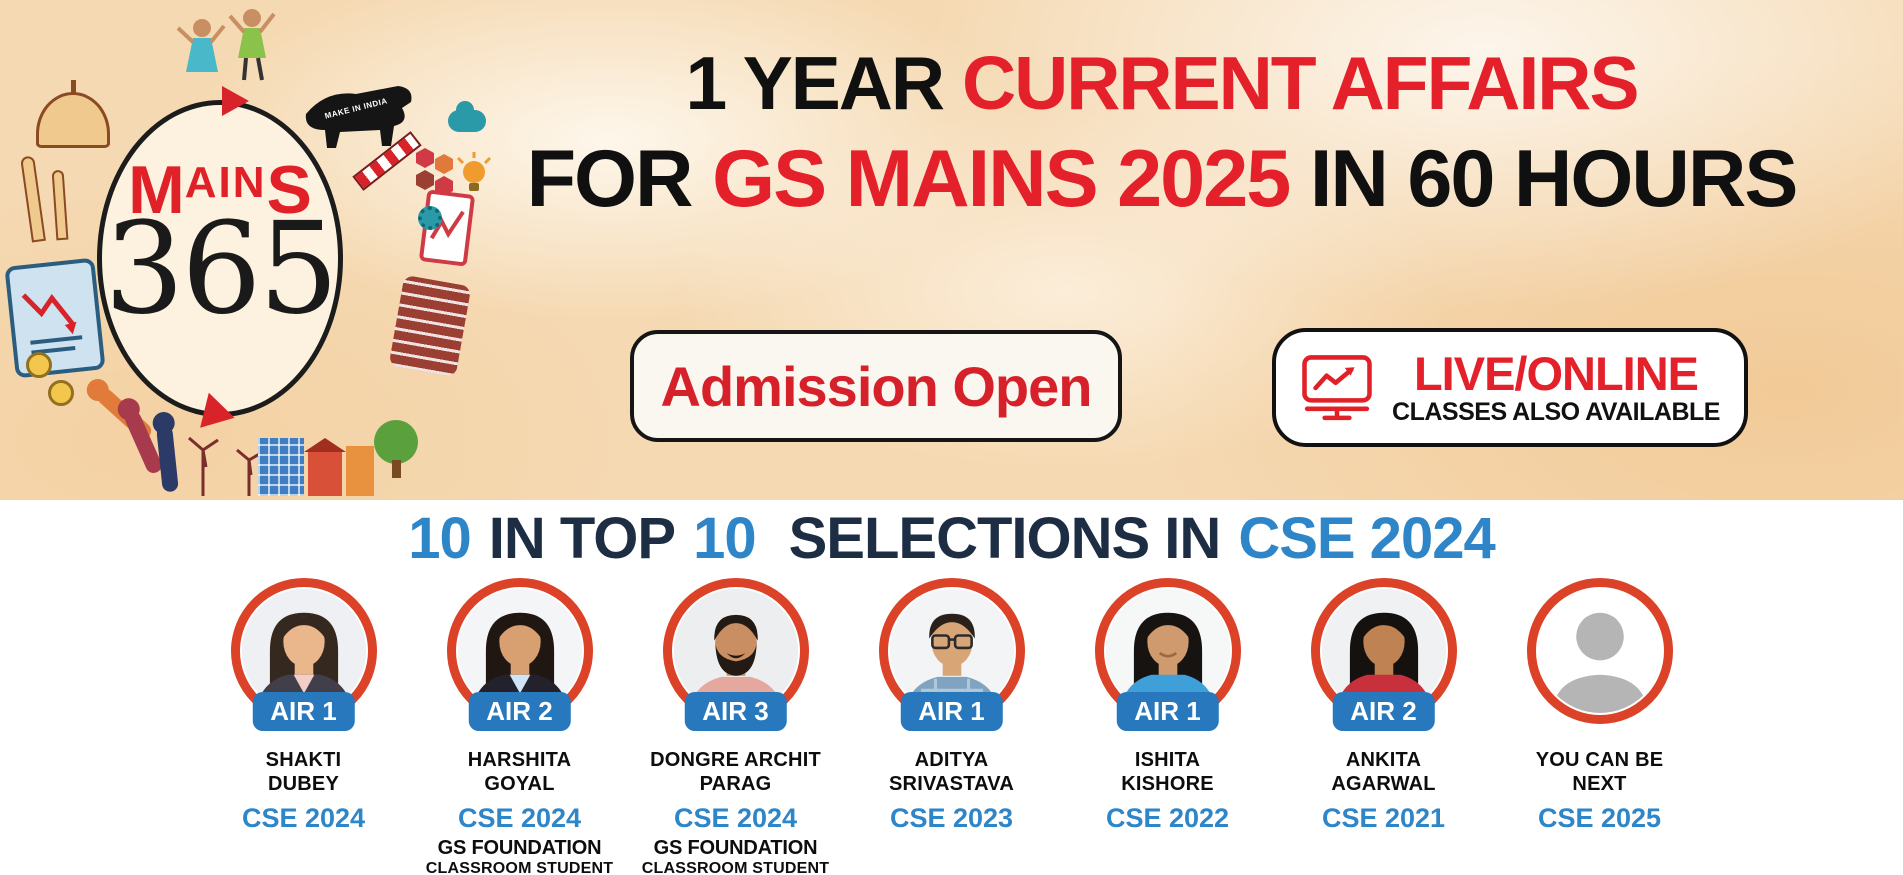 The image size is (1903, 875). I want to click on wind-turbines-icon, so click(226, 466).